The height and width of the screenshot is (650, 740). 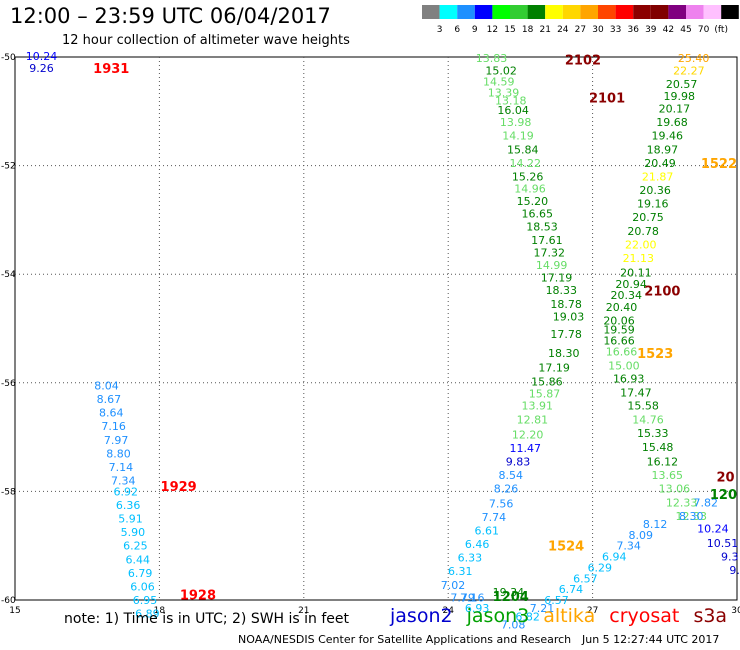 What do you see at coordinates (644, 616) in the screenshot?
I see `legend-cryosat: cryosat` at bounding box center [644, 616].